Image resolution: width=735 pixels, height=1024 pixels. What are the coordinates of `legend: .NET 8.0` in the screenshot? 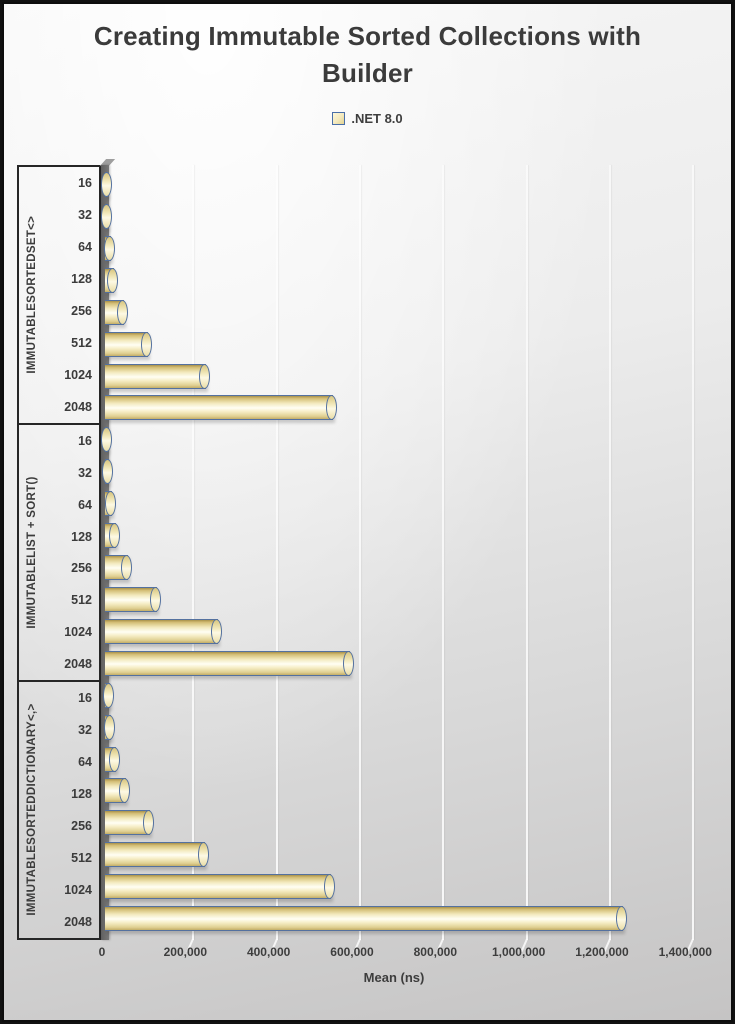 It's located at (367, 118).